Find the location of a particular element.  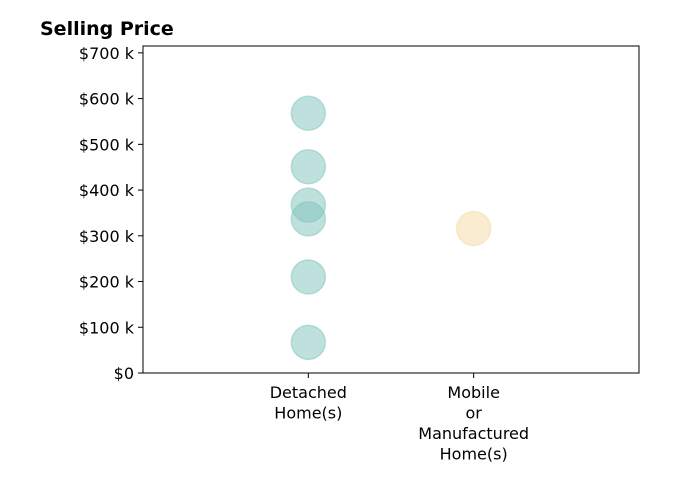

y-tick-label: $600 k is located at coordinates (107, 99).